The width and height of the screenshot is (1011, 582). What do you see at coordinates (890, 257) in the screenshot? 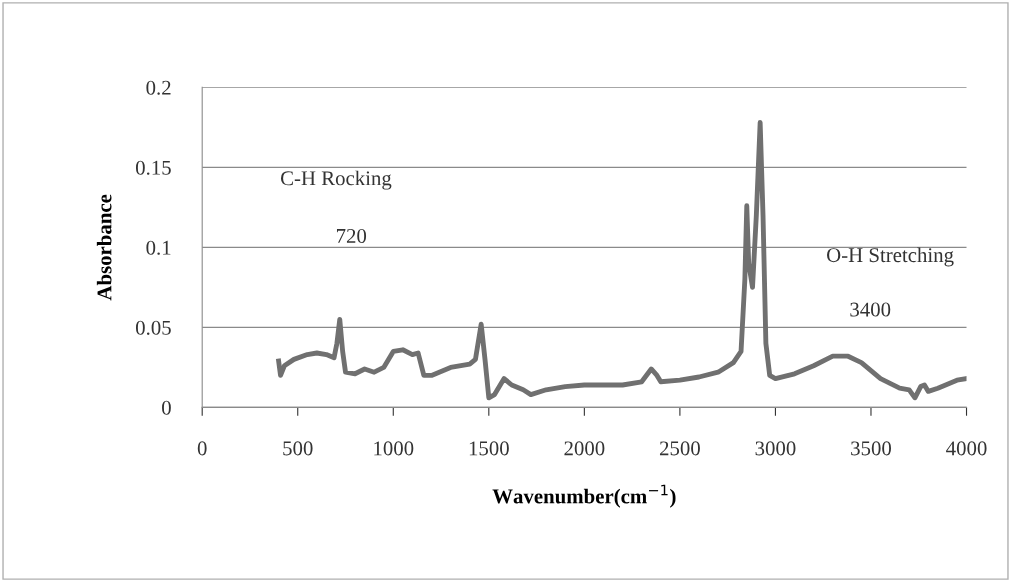
I see `annotation: O-H Stretching` at bounding box center [890, 257].